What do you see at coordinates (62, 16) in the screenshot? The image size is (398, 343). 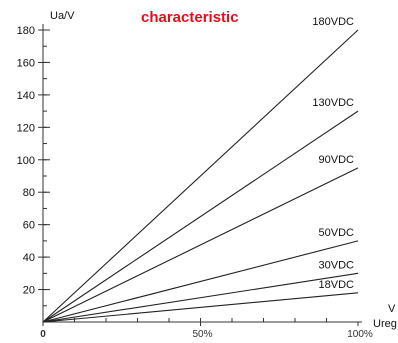 I see `y-axis-label: Ua/V` at bounding box center [62, 16].